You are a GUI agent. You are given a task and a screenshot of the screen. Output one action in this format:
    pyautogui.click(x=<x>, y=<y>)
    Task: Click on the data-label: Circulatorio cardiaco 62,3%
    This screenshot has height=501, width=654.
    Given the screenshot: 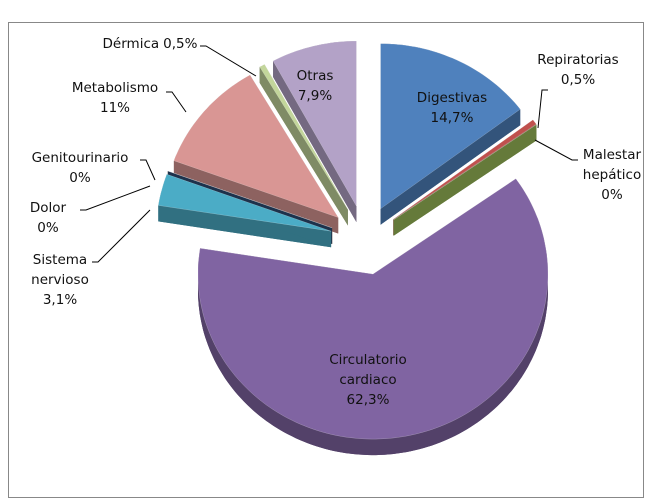 What is the action you would take?
    pyautogui.click(x=368, y=380)
    